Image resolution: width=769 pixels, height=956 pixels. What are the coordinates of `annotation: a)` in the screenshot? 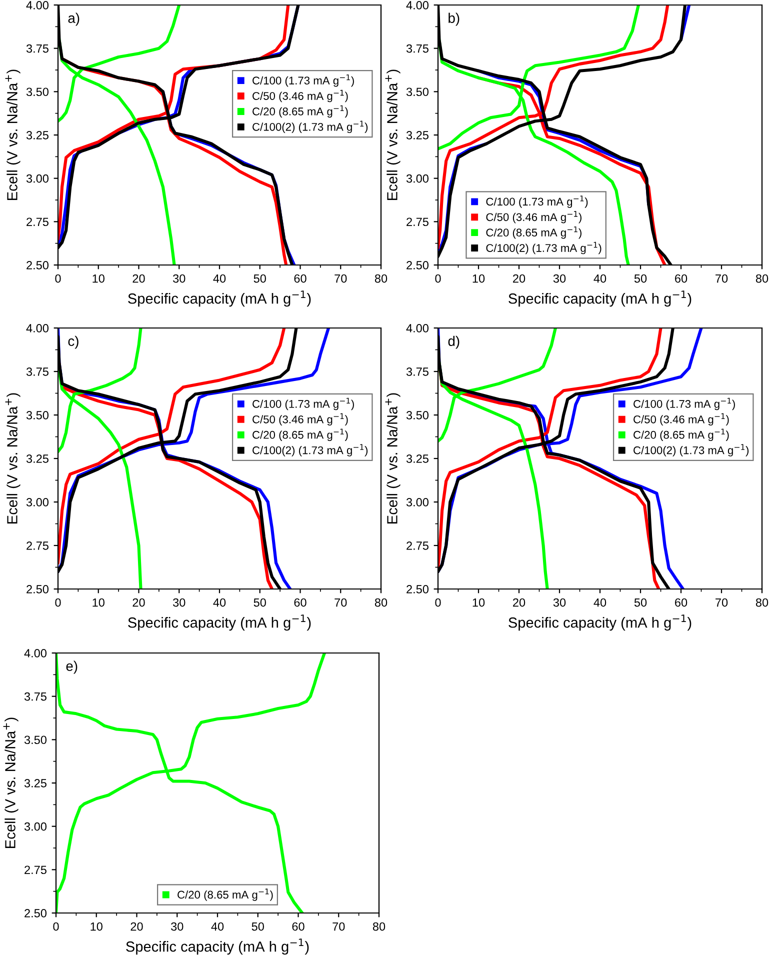 It's located at (74, 19).